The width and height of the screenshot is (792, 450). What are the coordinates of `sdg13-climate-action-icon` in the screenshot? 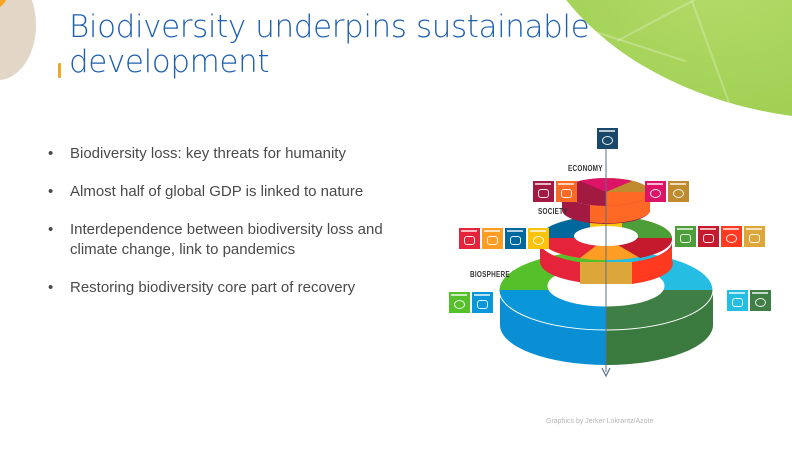 It's located at (760, 300).